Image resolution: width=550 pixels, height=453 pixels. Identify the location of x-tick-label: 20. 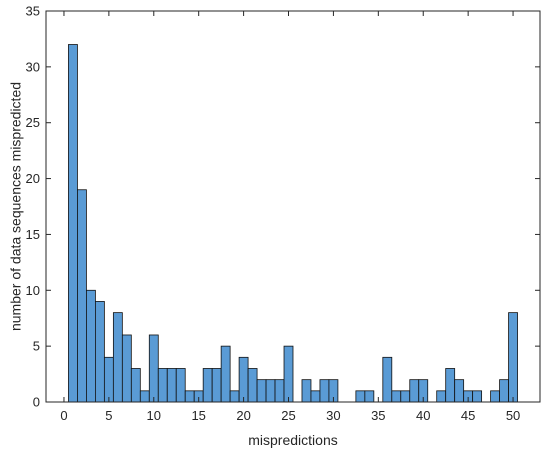
(243, 415).